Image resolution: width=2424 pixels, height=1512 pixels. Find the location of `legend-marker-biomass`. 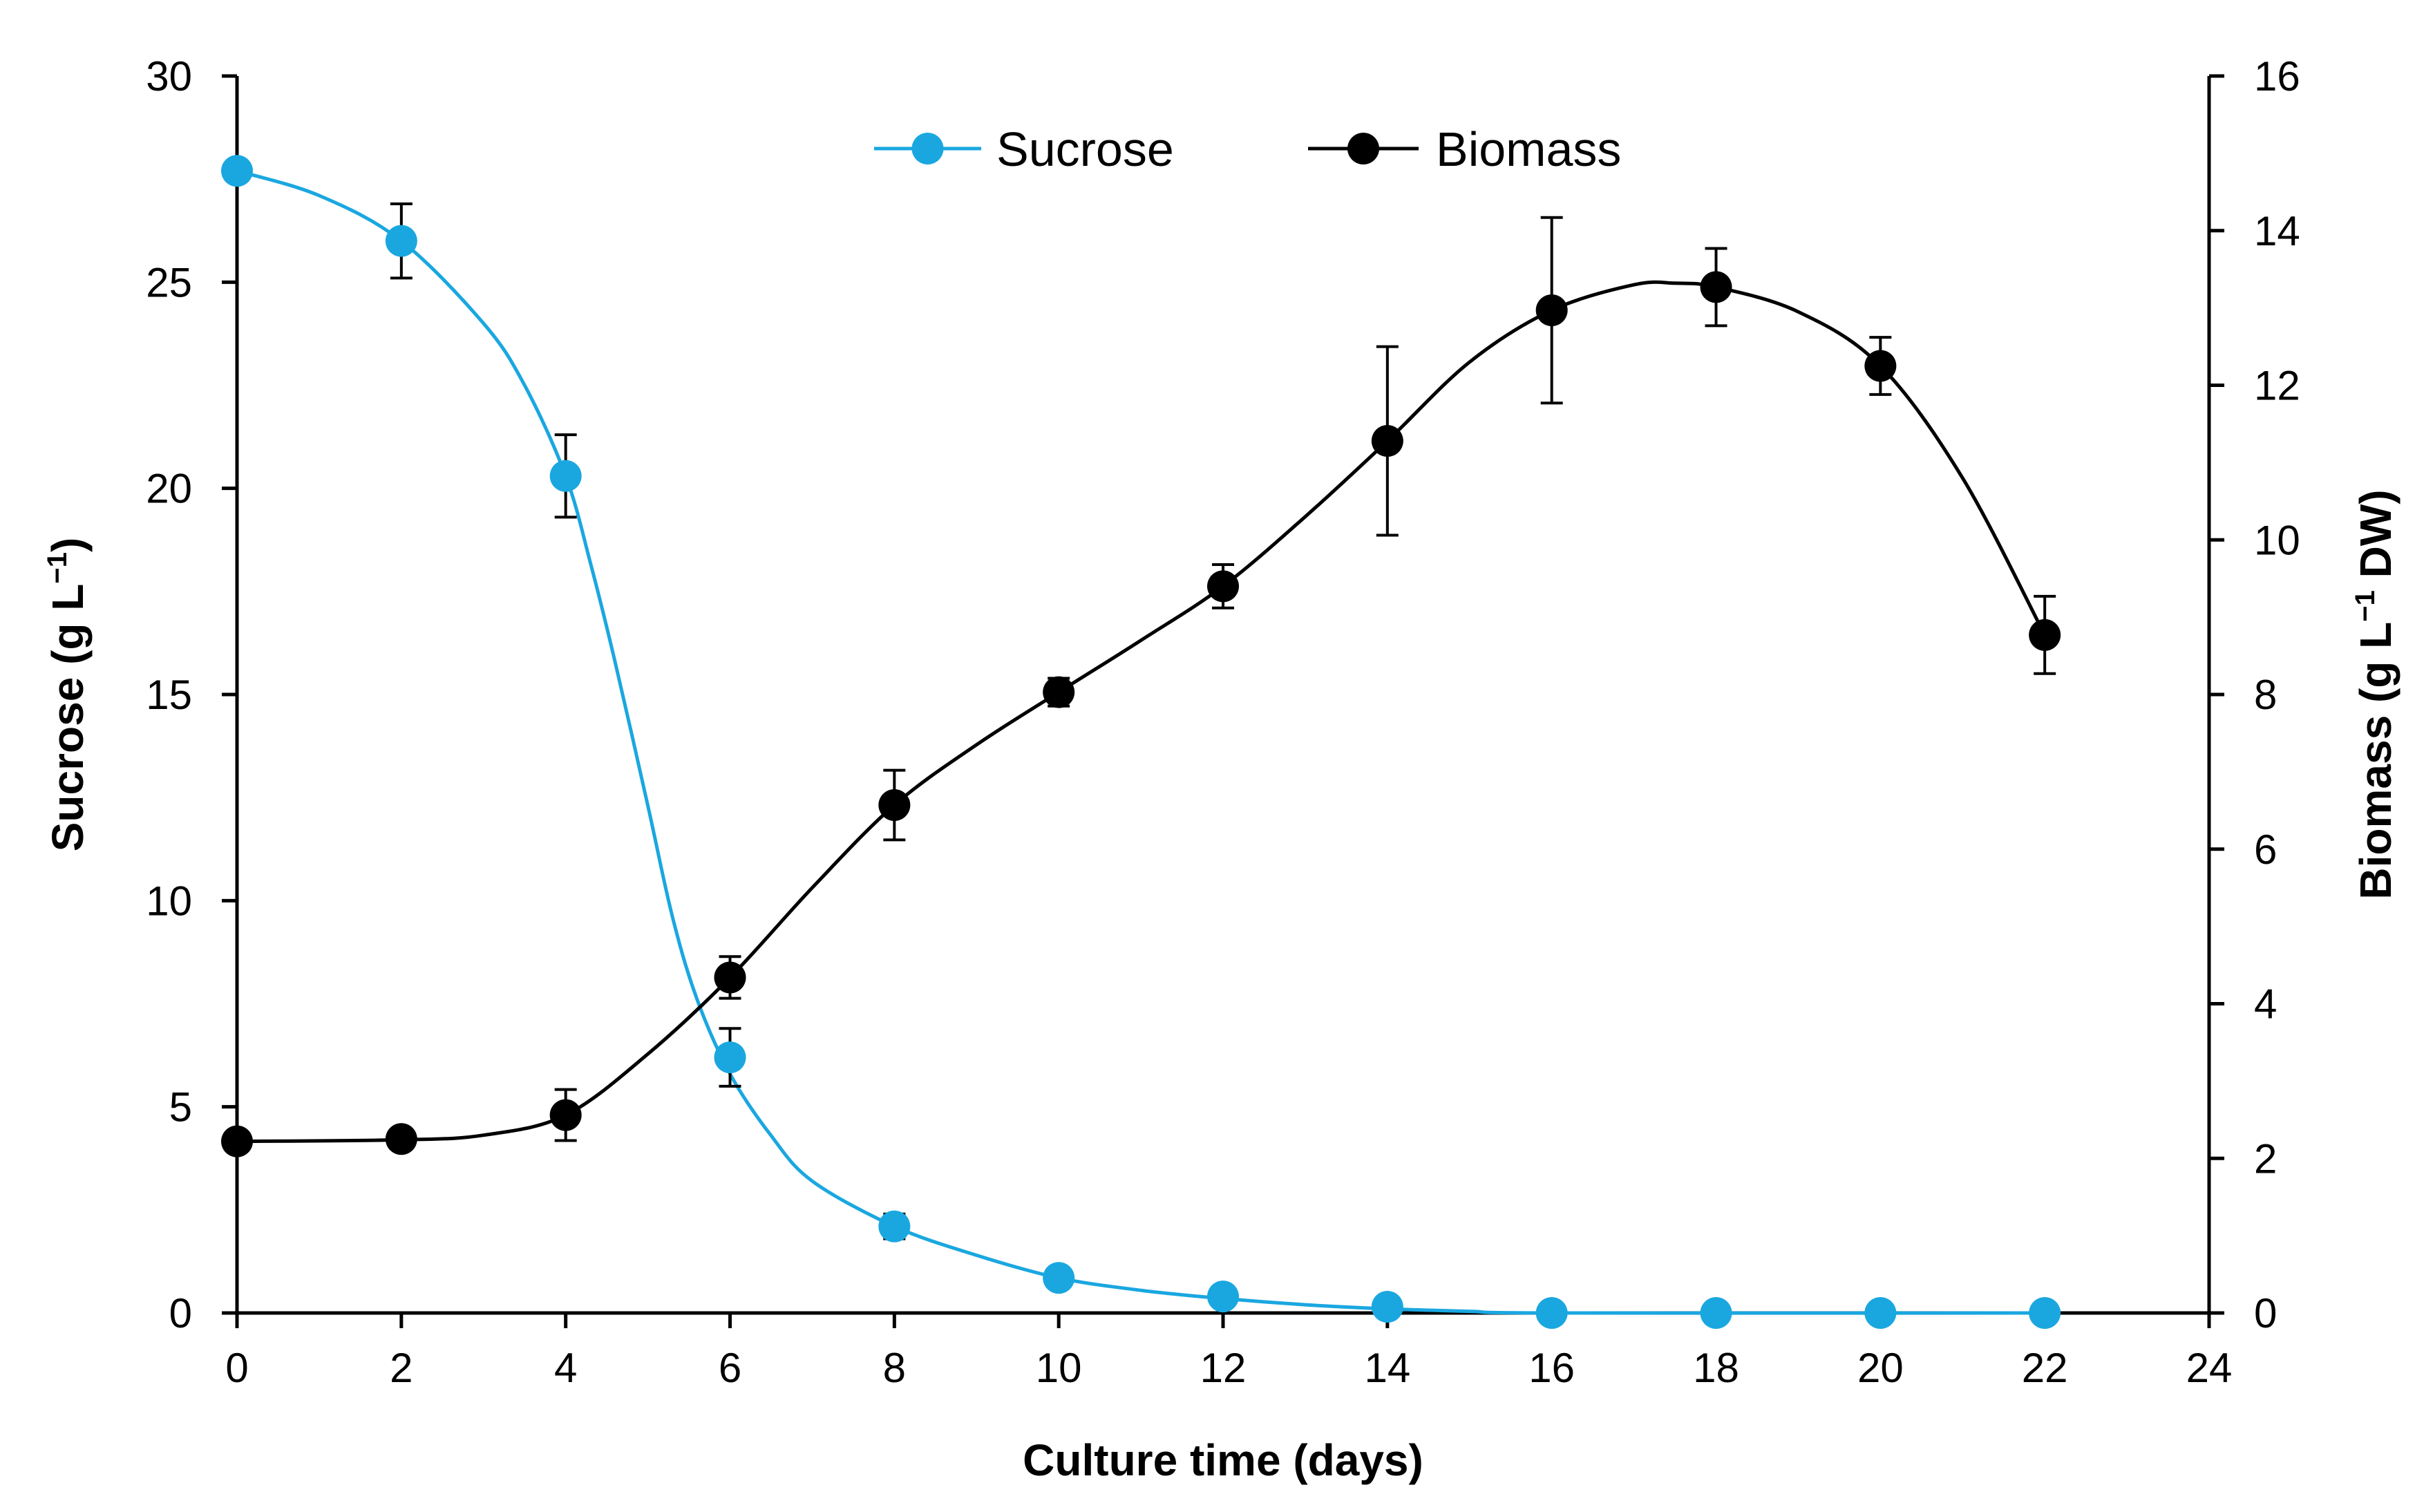

legend-marker-biomass is located at coordinates (1363, 148).